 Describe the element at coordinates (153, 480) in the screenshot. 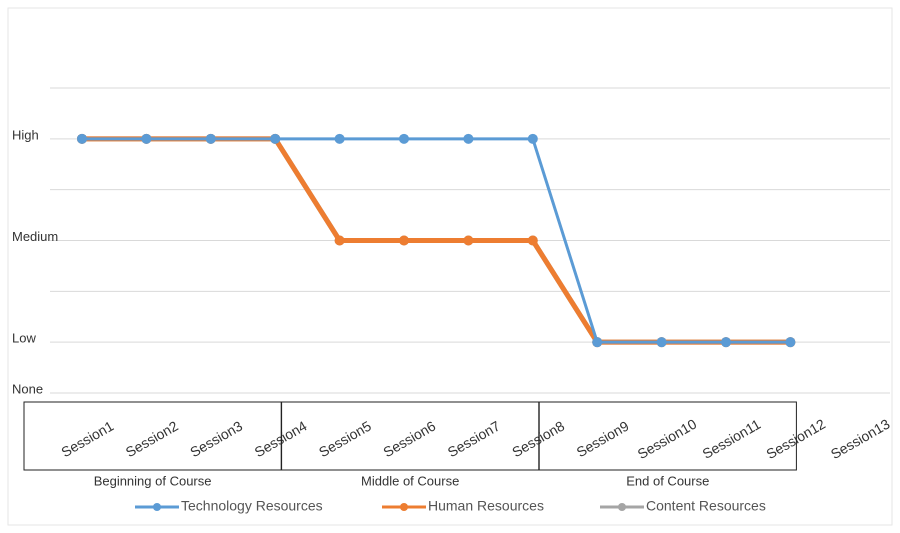

I see `group-label: Beginning of Course` at that location.